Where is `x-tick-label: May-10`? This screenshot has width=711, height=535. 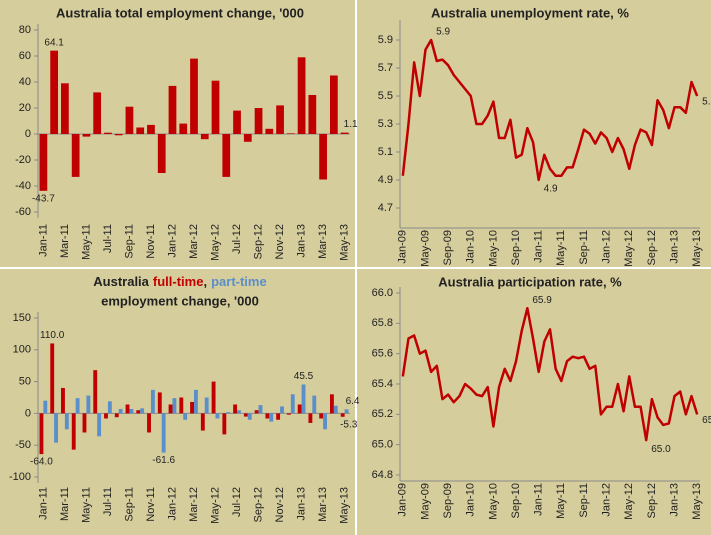
x-tick-label: May-10 is located at coordinates (493, 248).